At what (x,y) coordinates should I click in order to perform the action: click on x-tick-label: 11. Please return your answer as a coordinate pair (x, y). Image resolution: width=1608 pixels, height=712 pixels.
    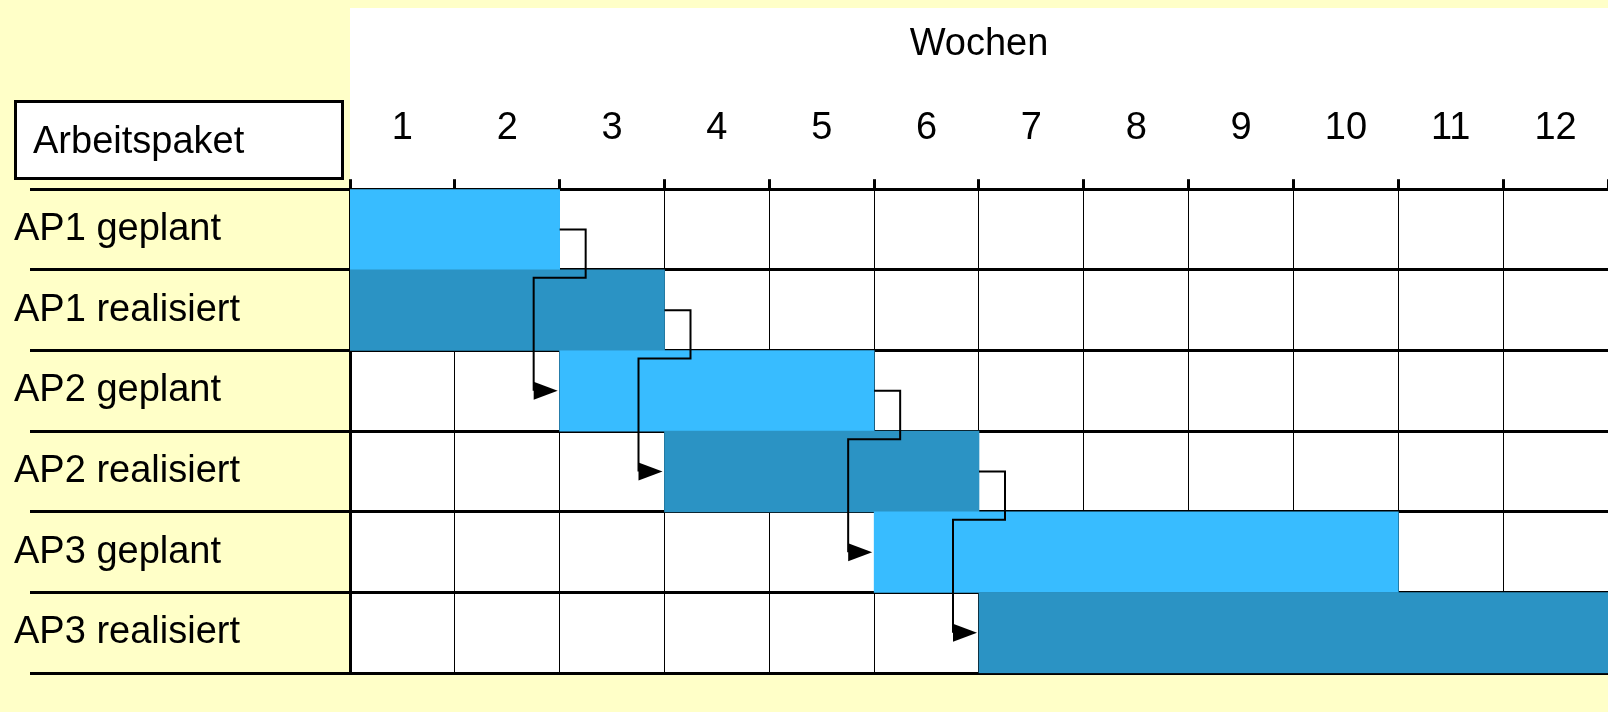
    Looking at the image, I should click on (1451, 125).